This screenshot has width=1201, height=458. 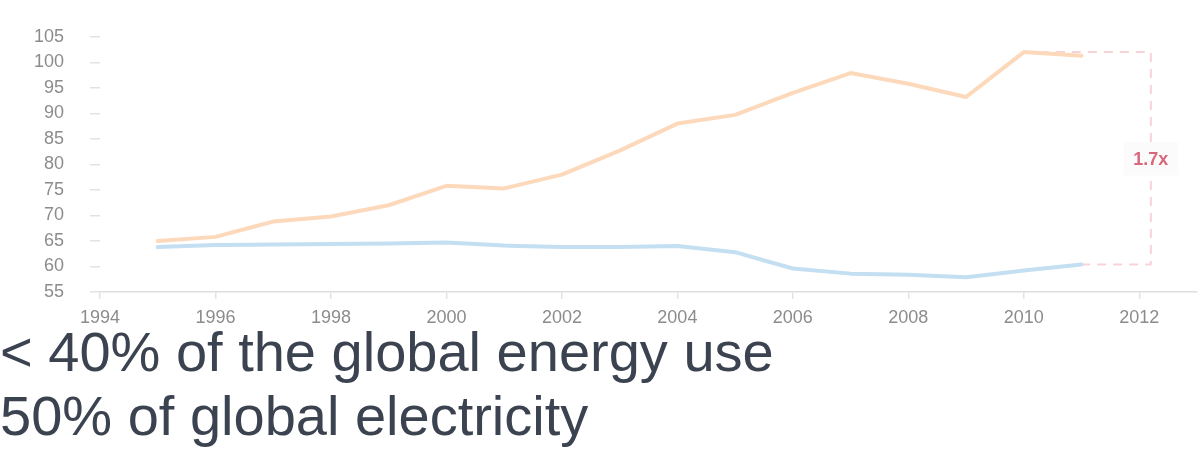 What do you see at coordinates (908, 316) in the screenshot?
I see `x-tick-label: 2008` at bounding box center [908, 316].